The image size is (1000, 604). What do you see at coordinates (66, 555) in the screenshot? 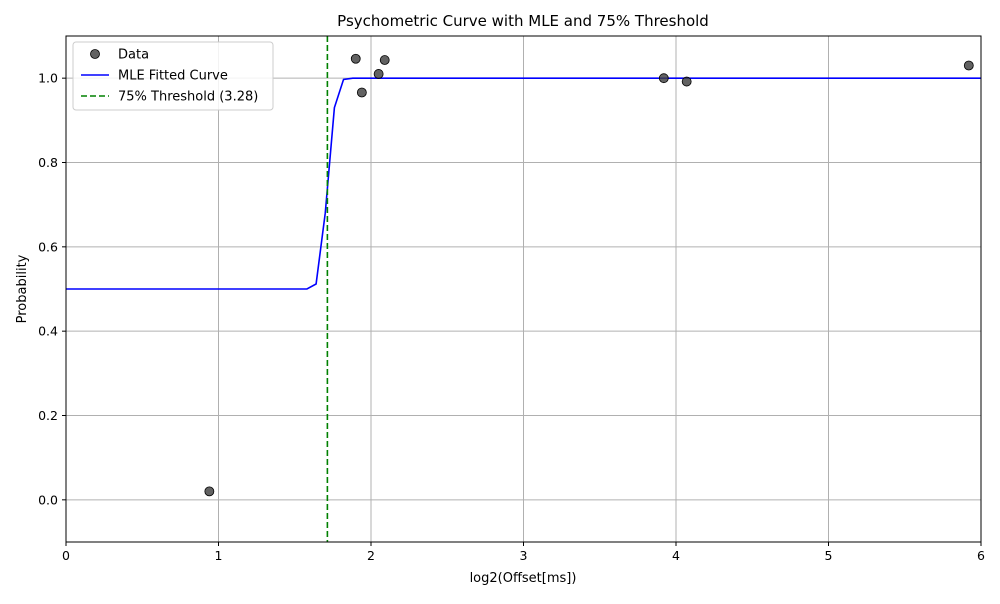
I see `x-tick-label: 0` at bounding box center [66, 555].